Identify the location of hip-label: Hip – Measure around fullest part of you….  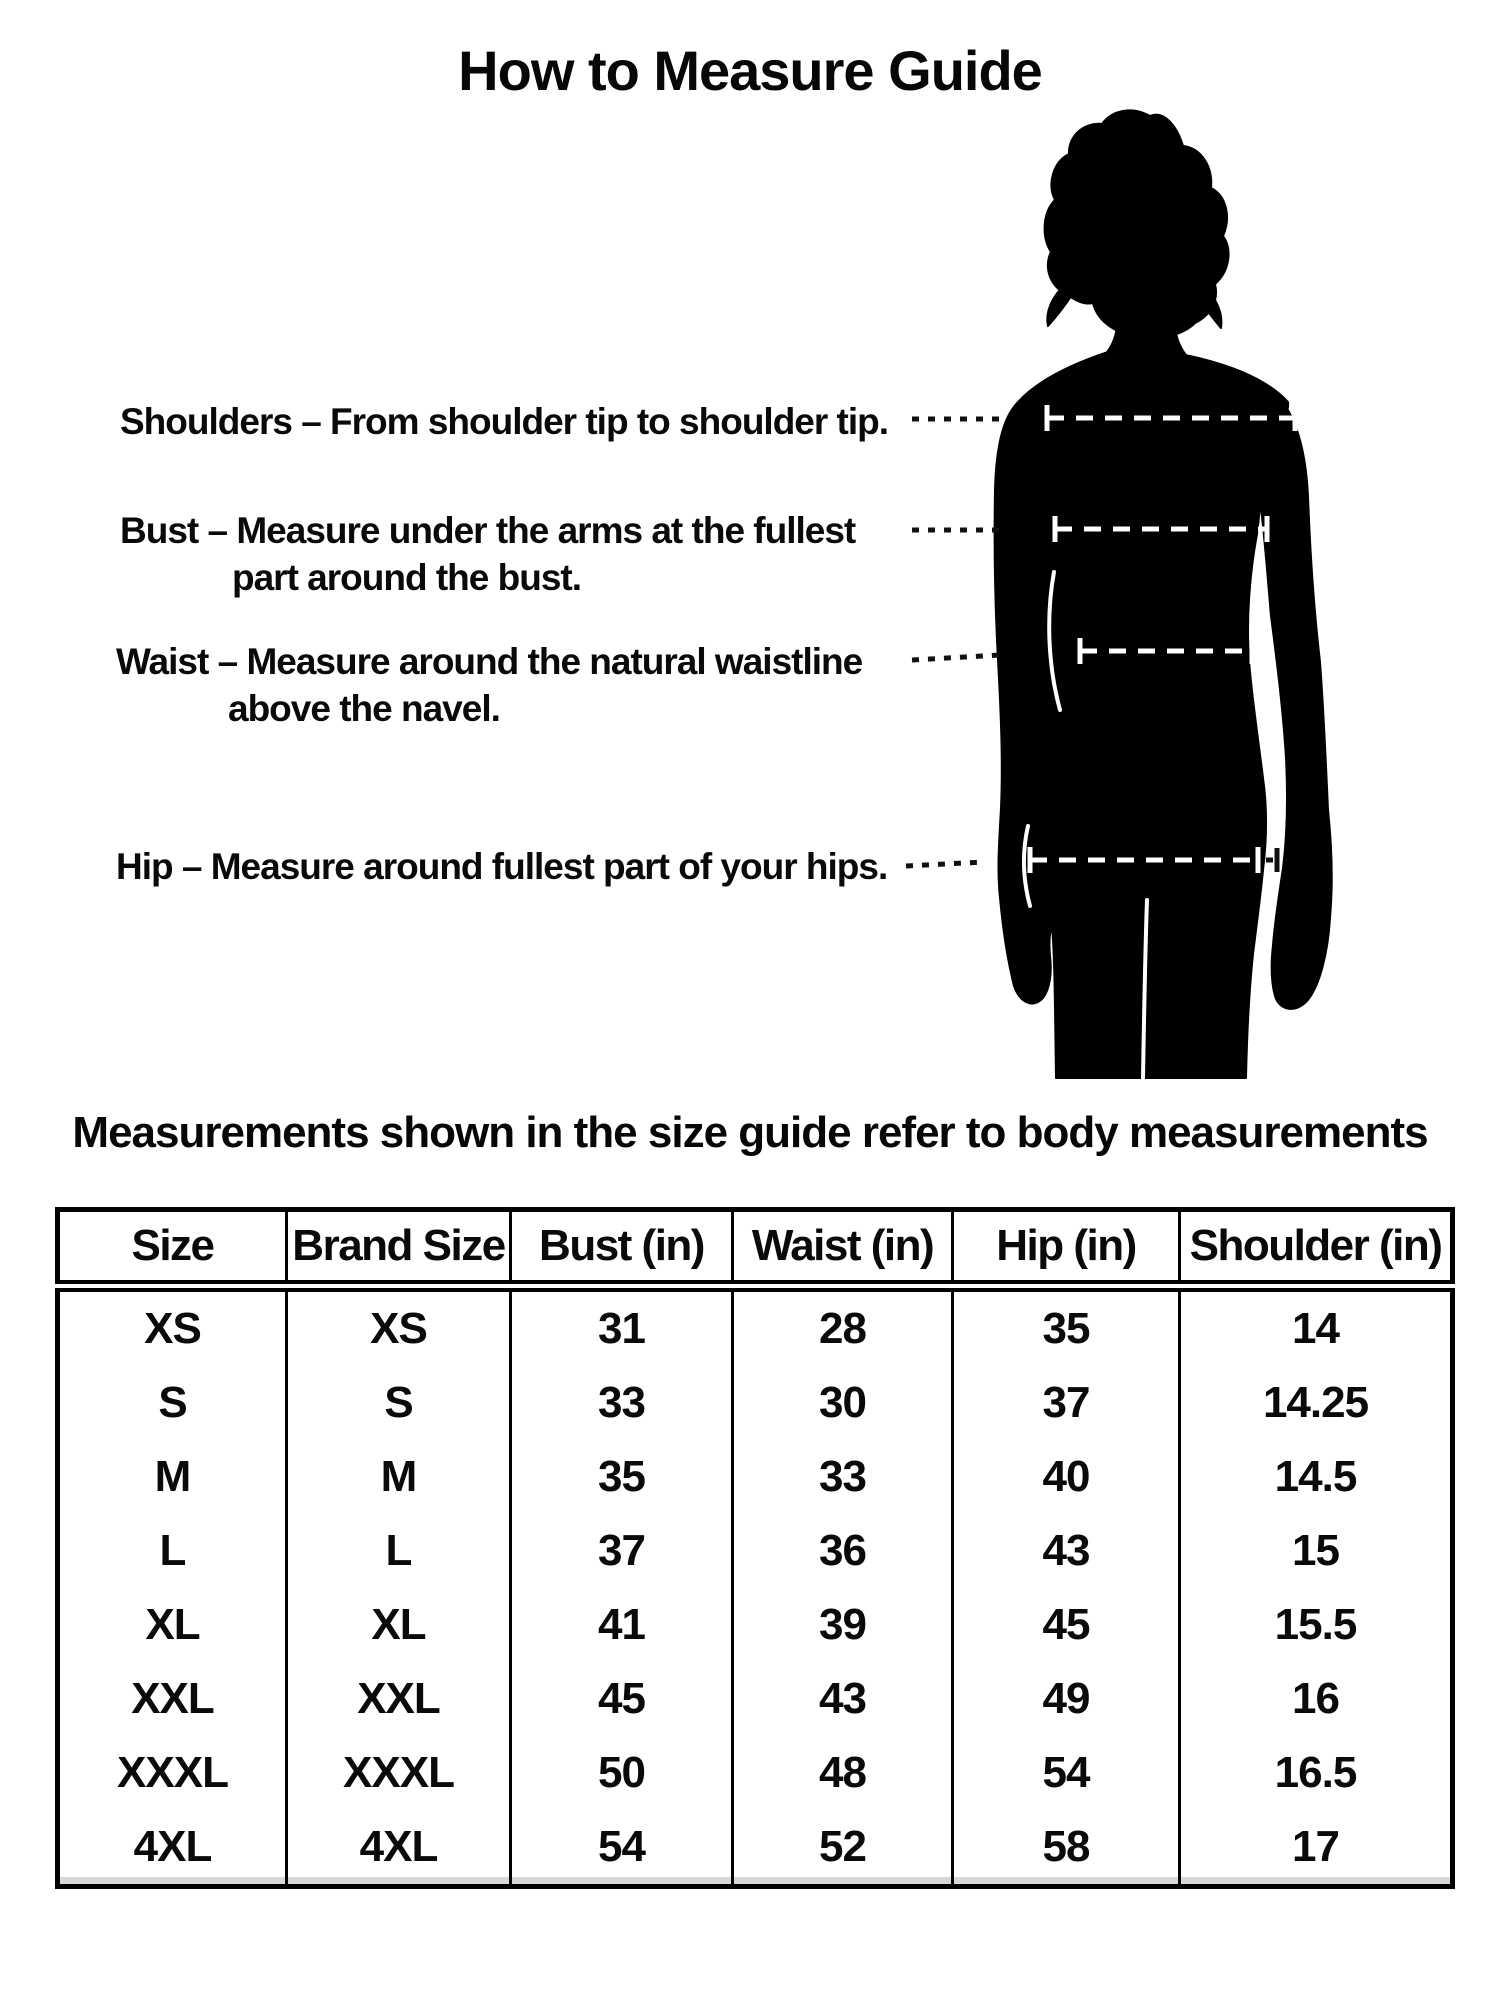
(502, 866).